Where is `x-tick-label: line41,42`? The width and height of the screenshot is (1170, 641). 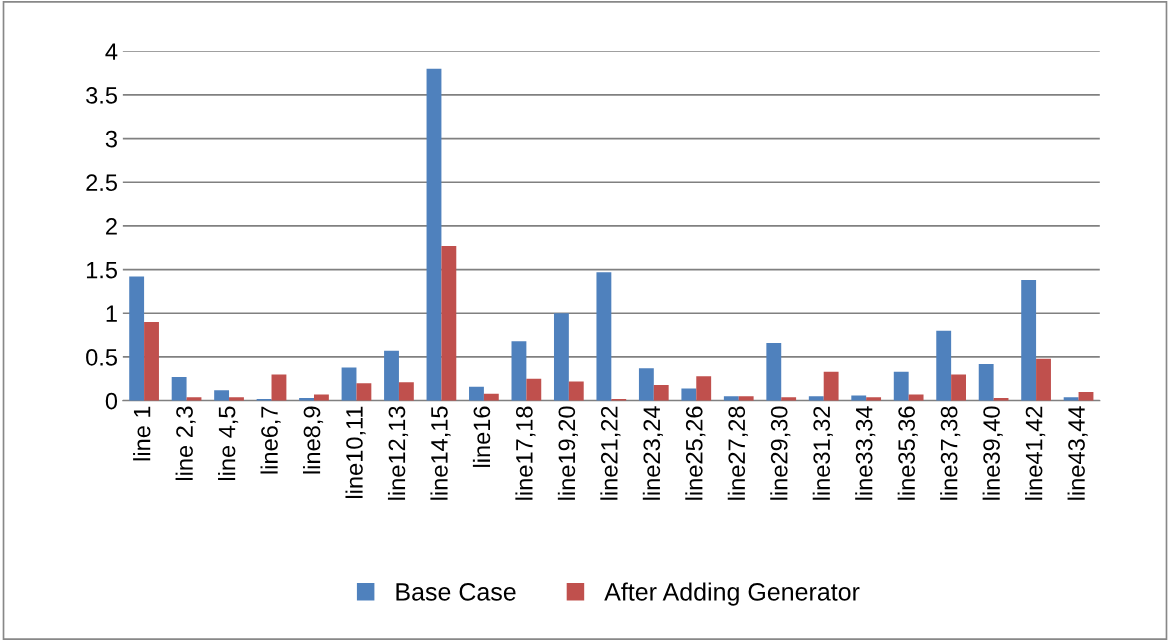
x-tick-label: line41,42 is located at coordinates (1035, 453).